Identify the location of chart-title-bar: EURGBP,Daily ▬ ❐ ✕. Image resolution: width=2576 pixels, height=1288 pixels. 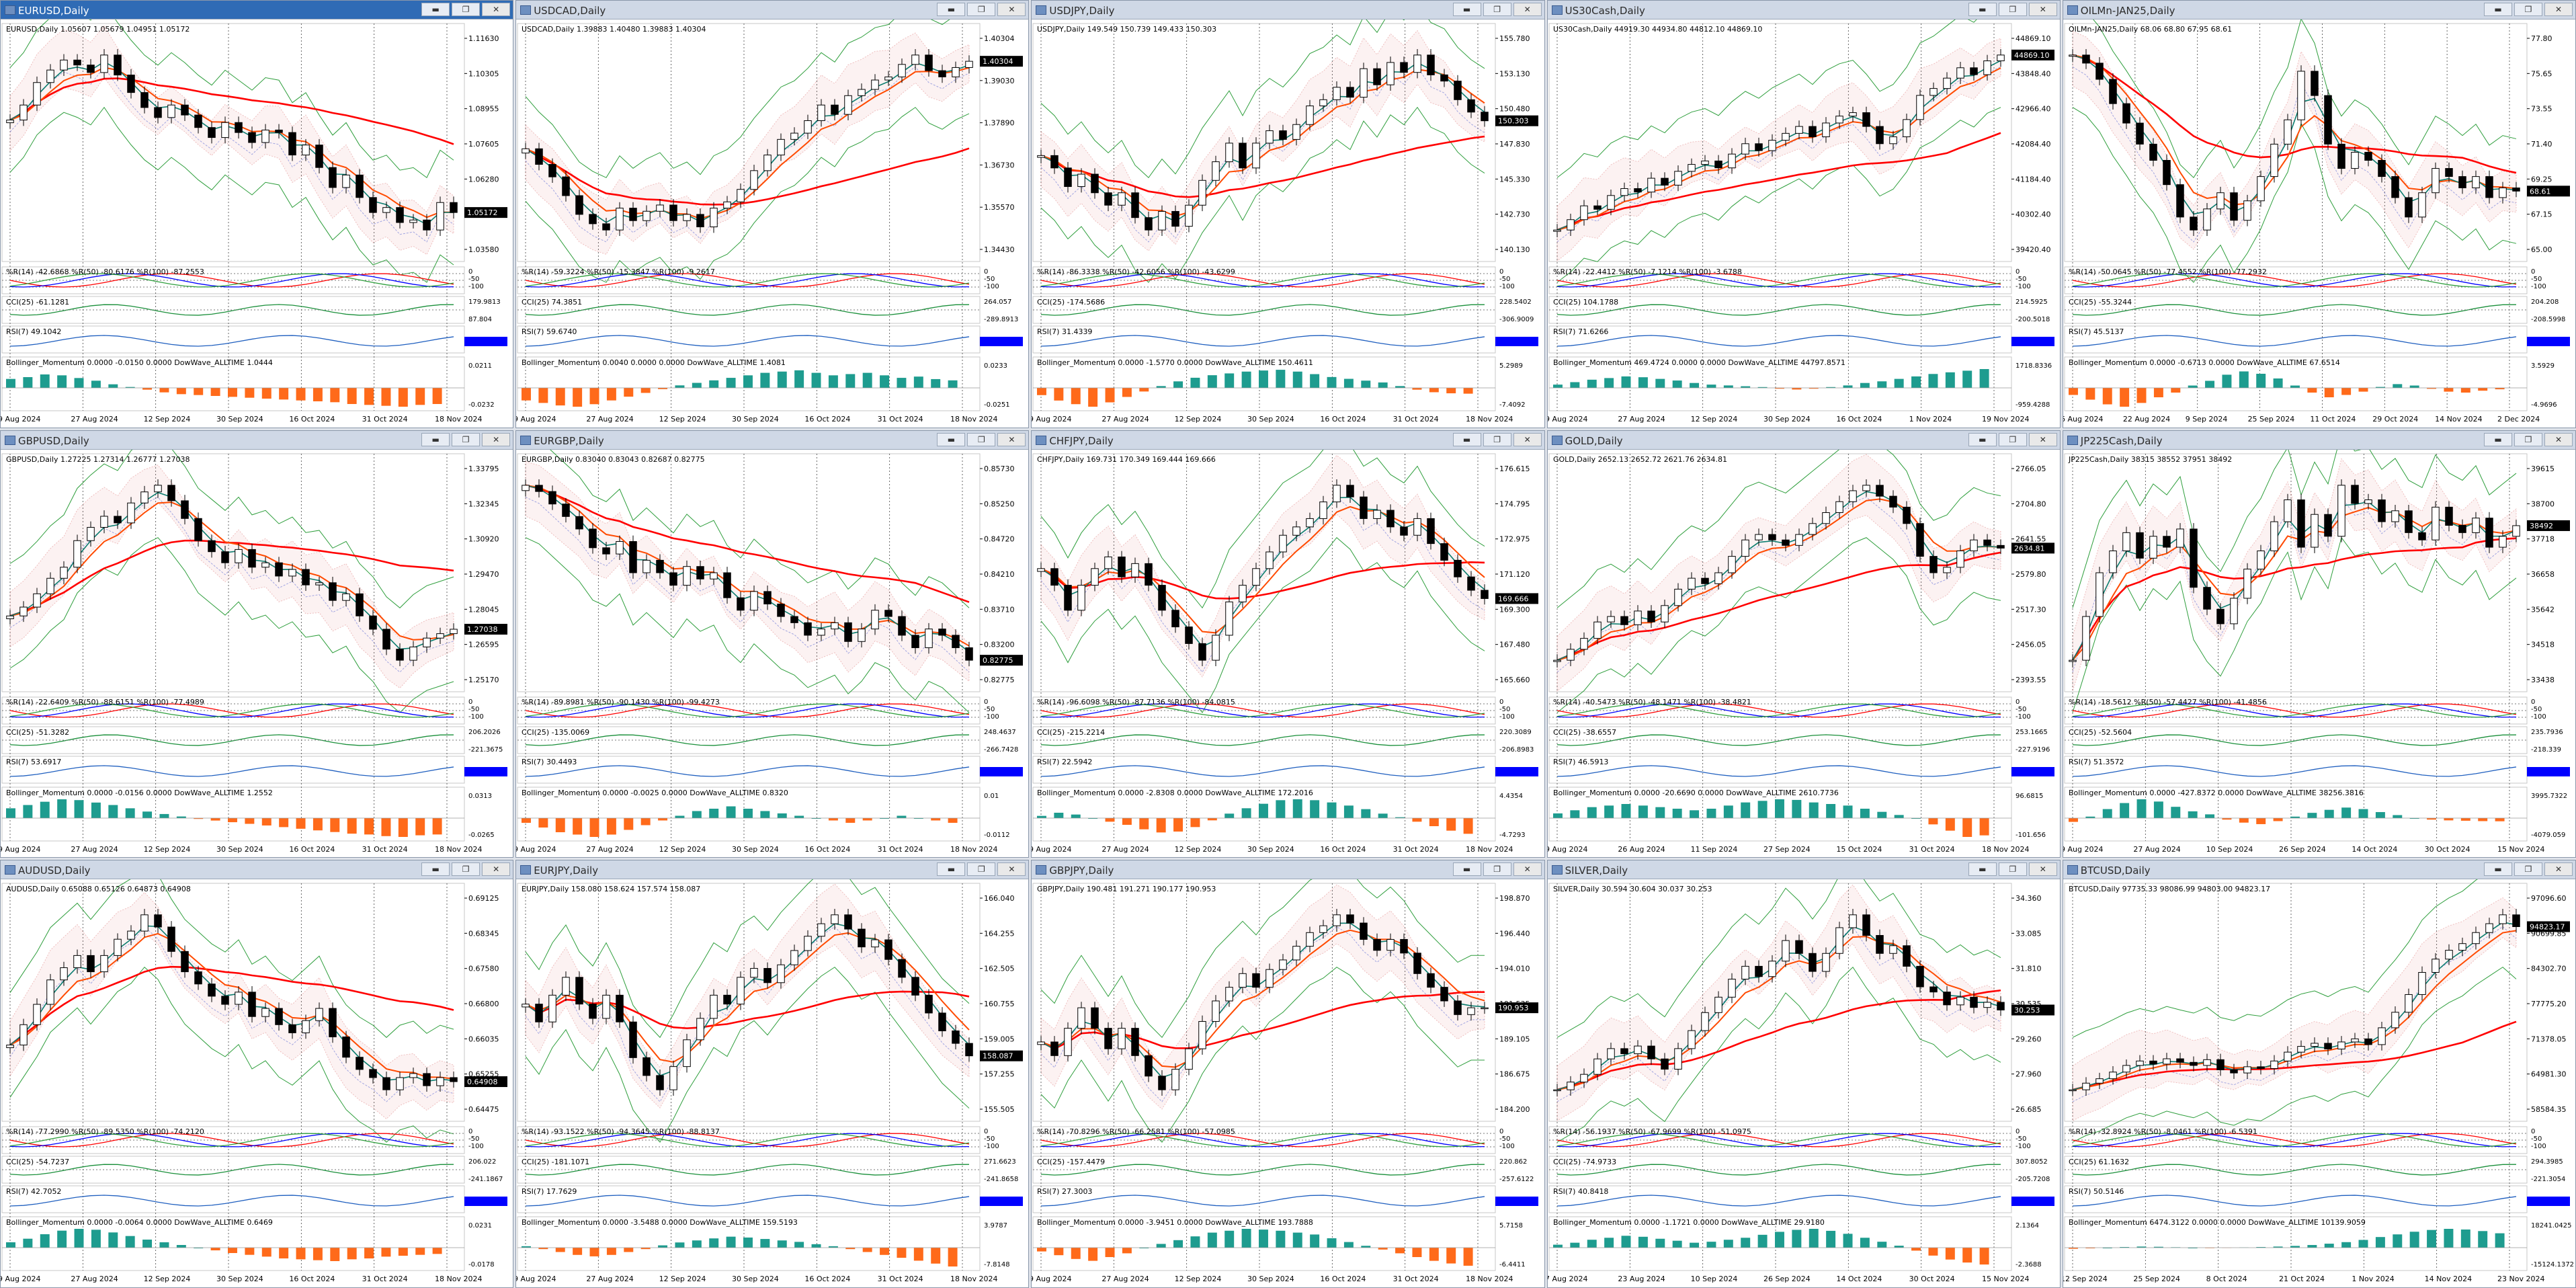
(773, 440).